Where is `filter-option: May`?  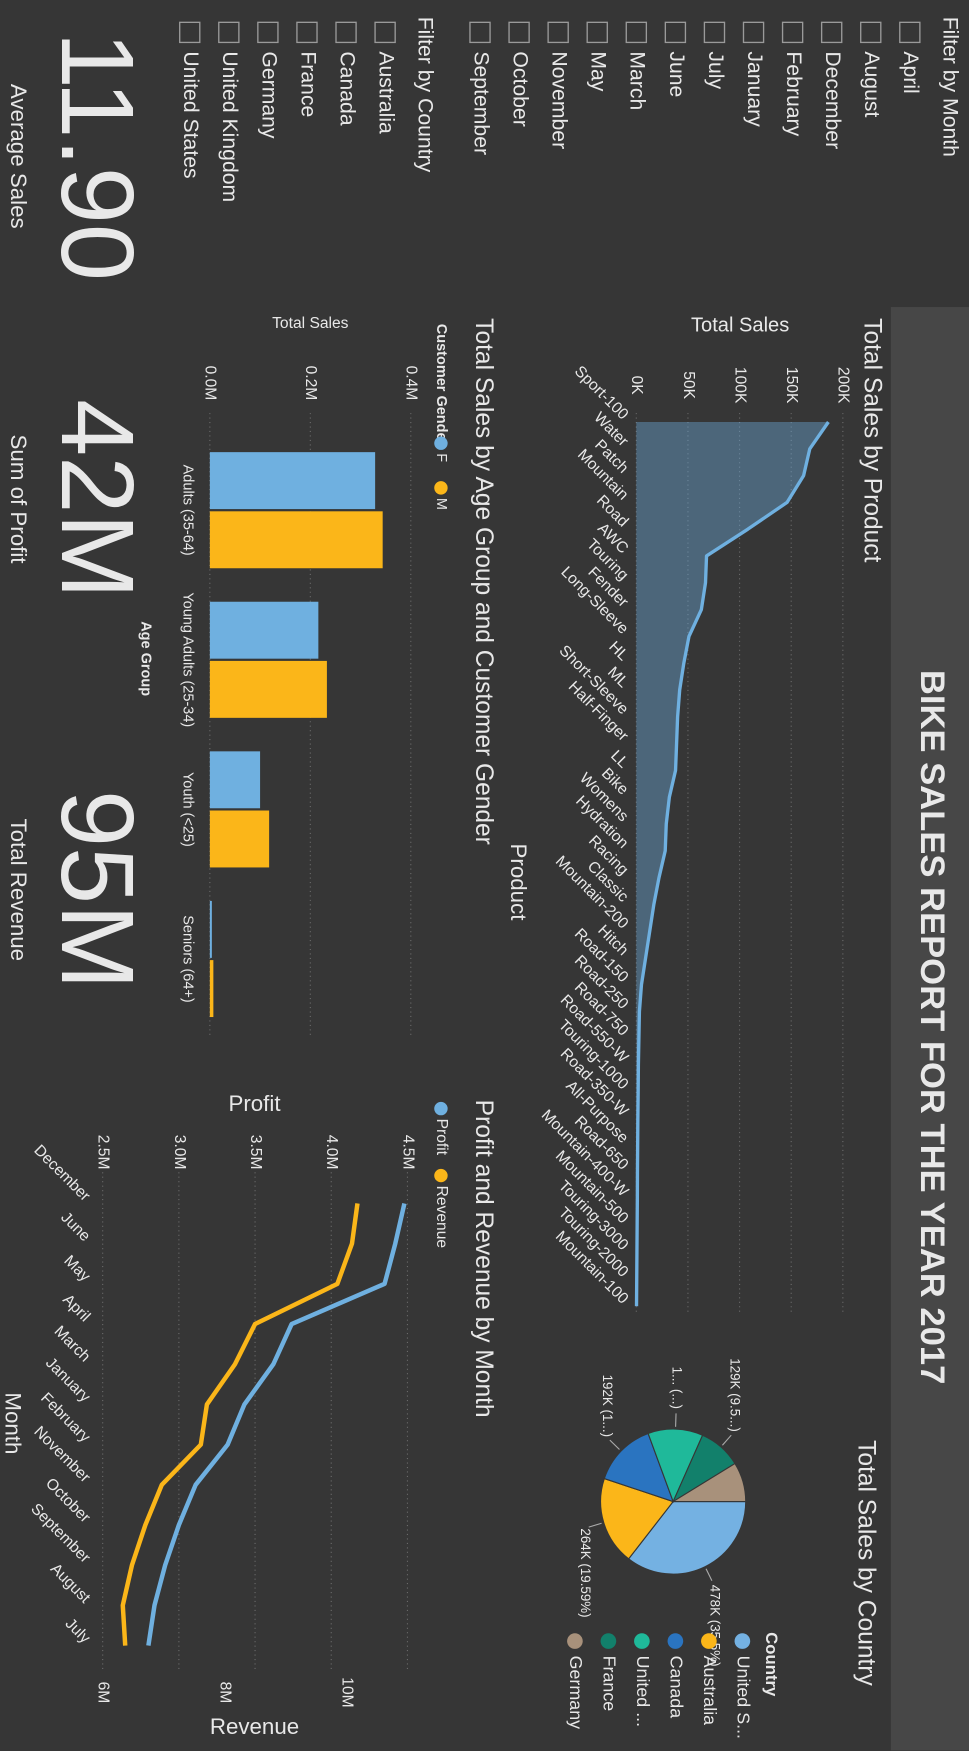
filter-option: May is located at coordinates (598, 71).